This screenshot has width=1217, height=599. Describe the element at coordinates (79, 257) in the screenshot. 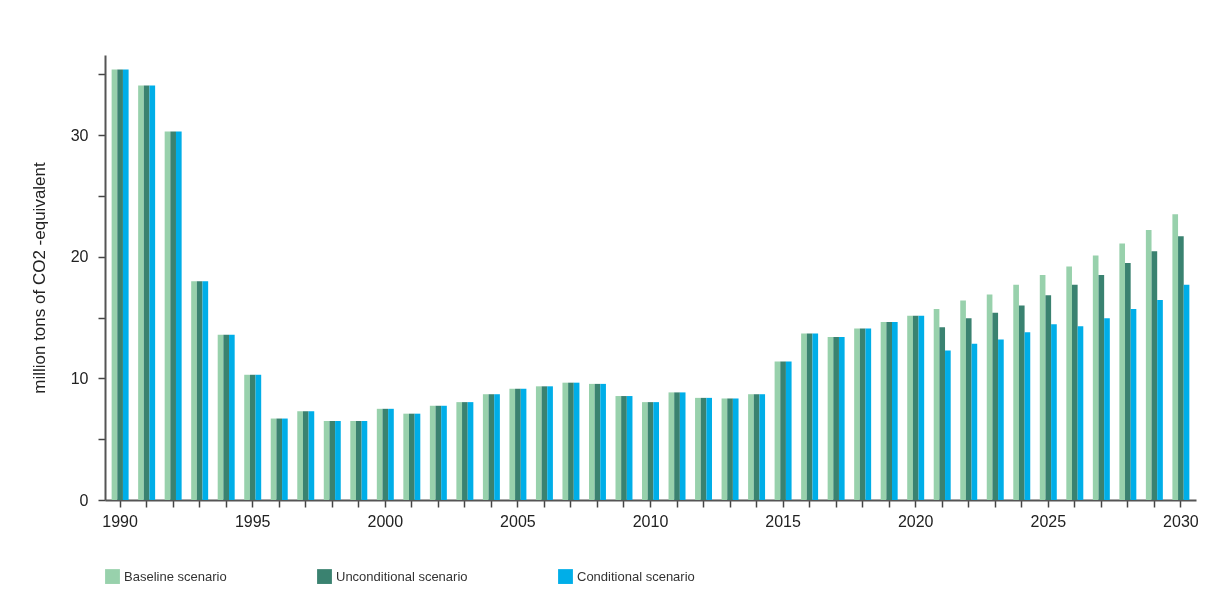

I see `y-tick-label: 20` at that location.